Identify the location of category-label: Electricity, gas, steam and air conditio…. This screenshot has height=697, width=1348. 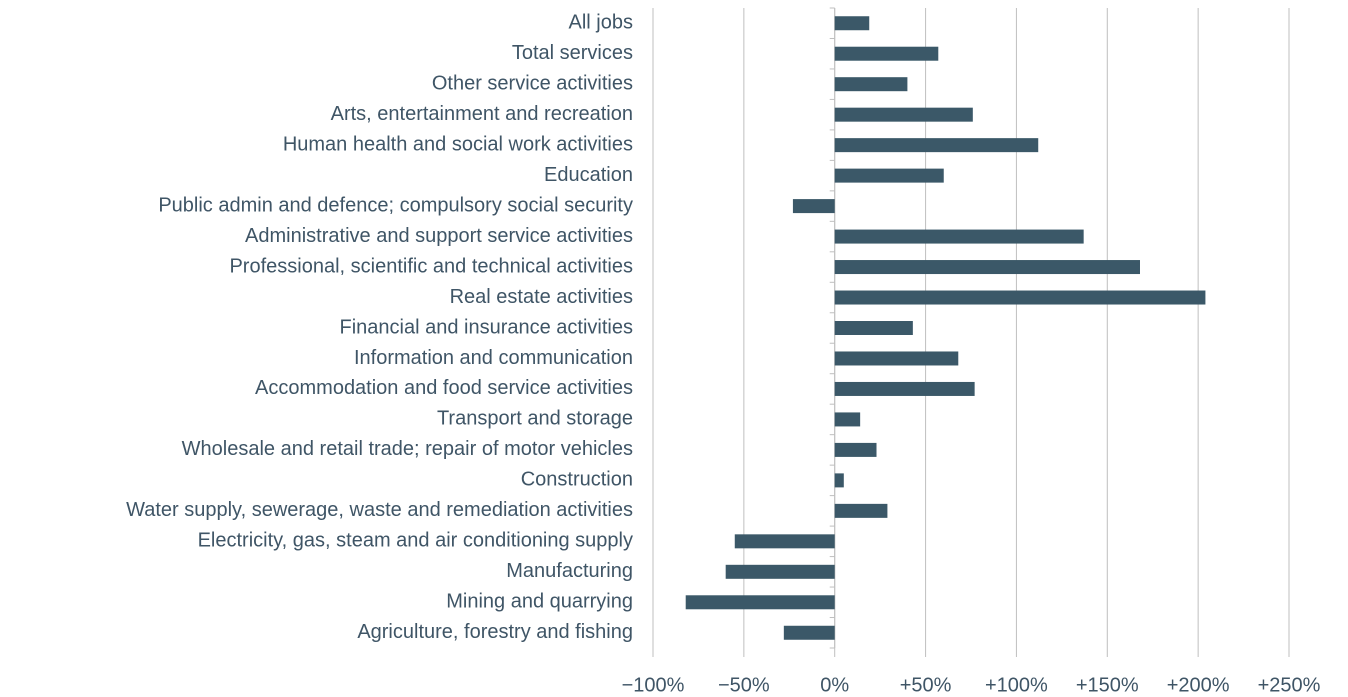
(415, 541).